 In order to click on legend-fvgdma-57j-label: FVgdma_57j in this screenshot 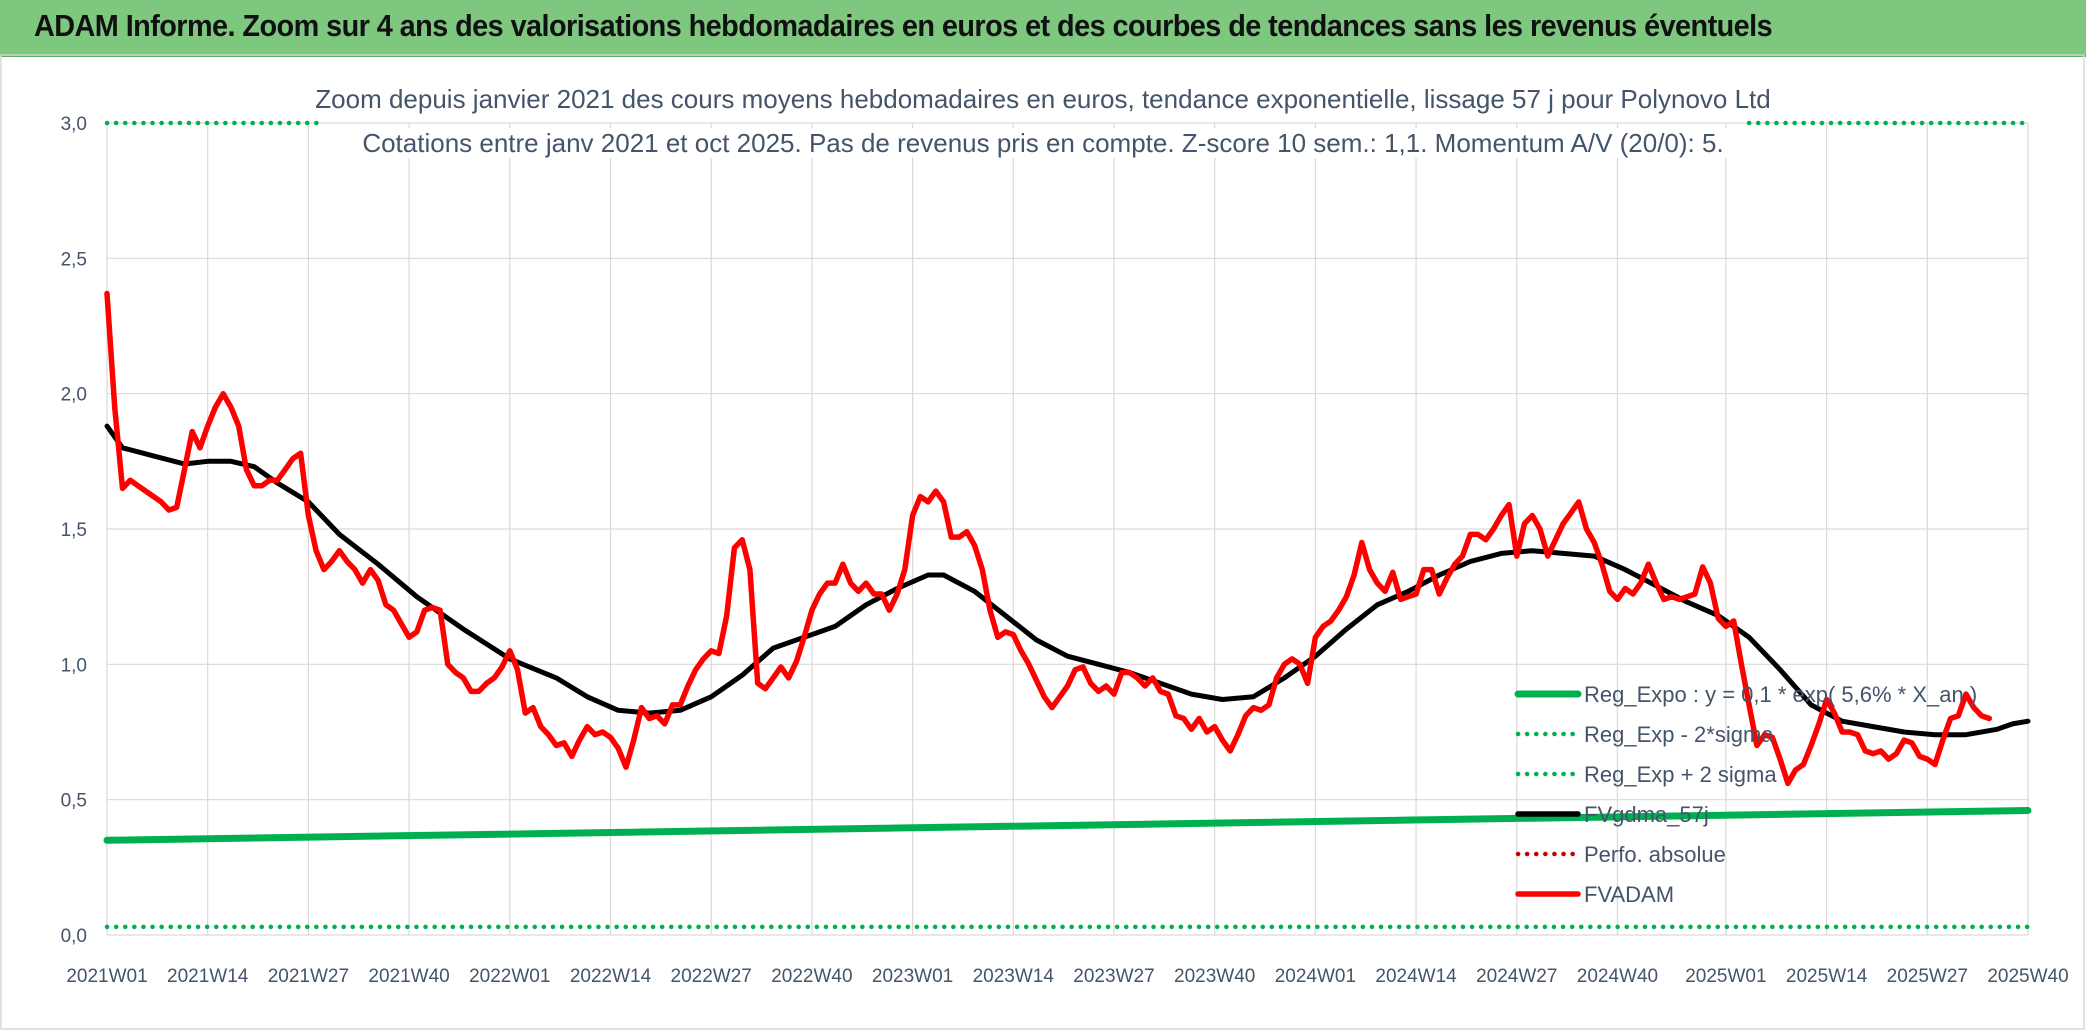, I will do `click(1646, 814)`.